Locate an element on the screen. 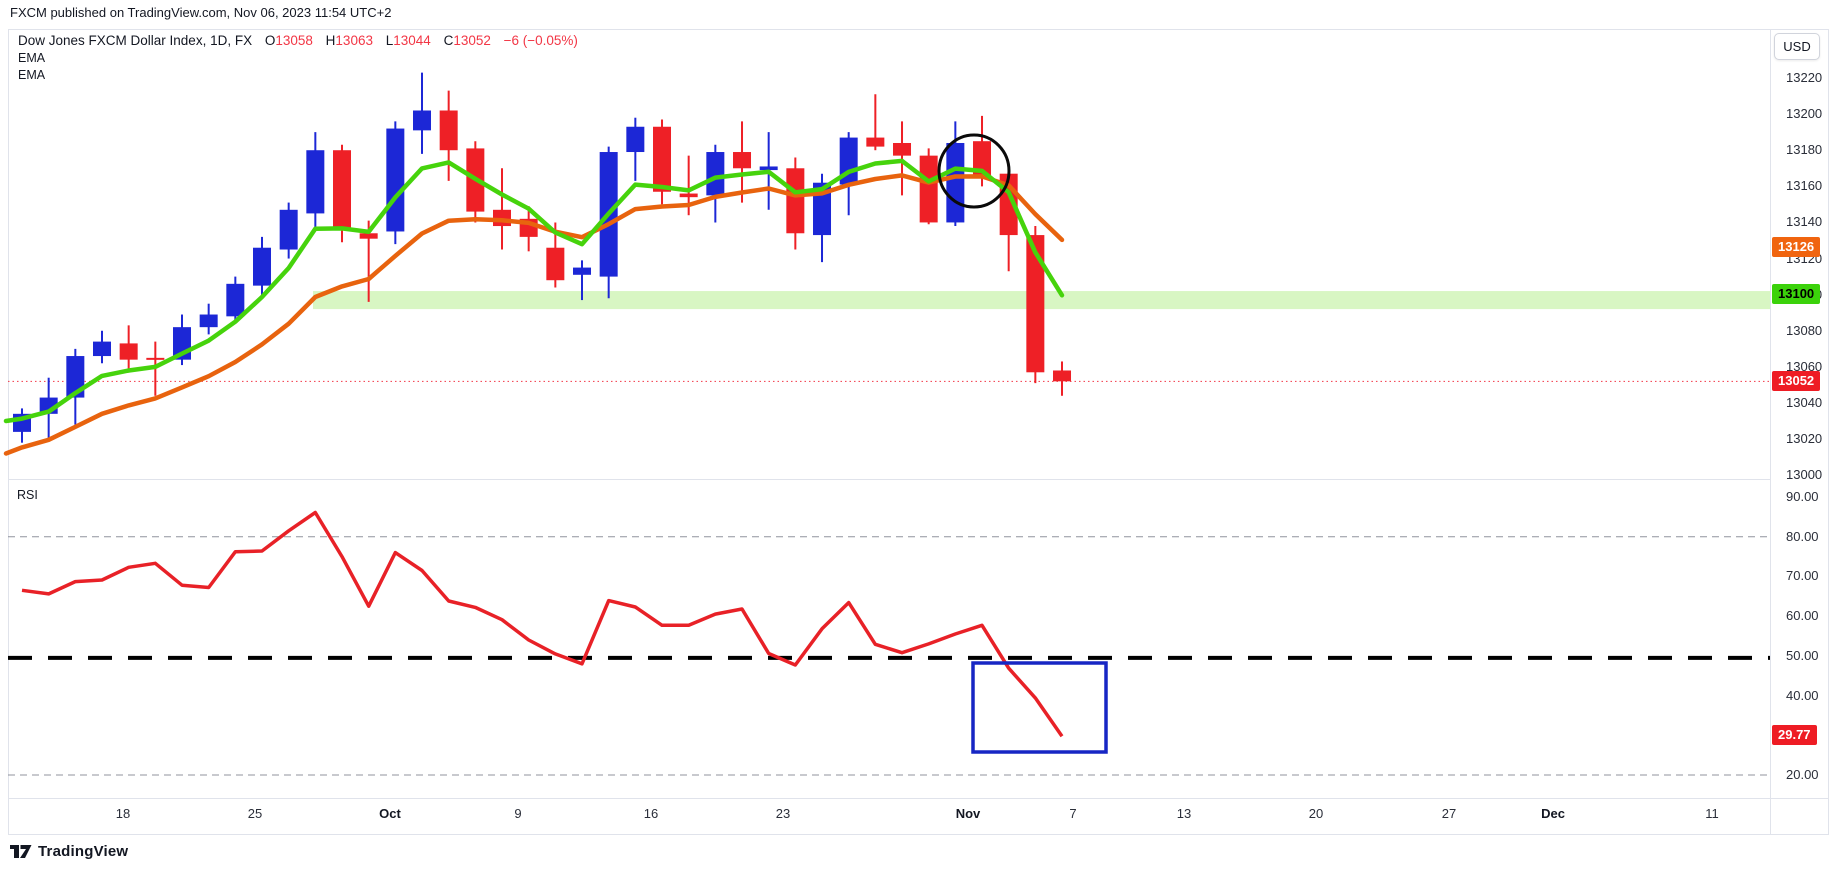 This screenshot has width=1835, height=871. time-tick-label: 20 is located at coordinates (1316, 813).